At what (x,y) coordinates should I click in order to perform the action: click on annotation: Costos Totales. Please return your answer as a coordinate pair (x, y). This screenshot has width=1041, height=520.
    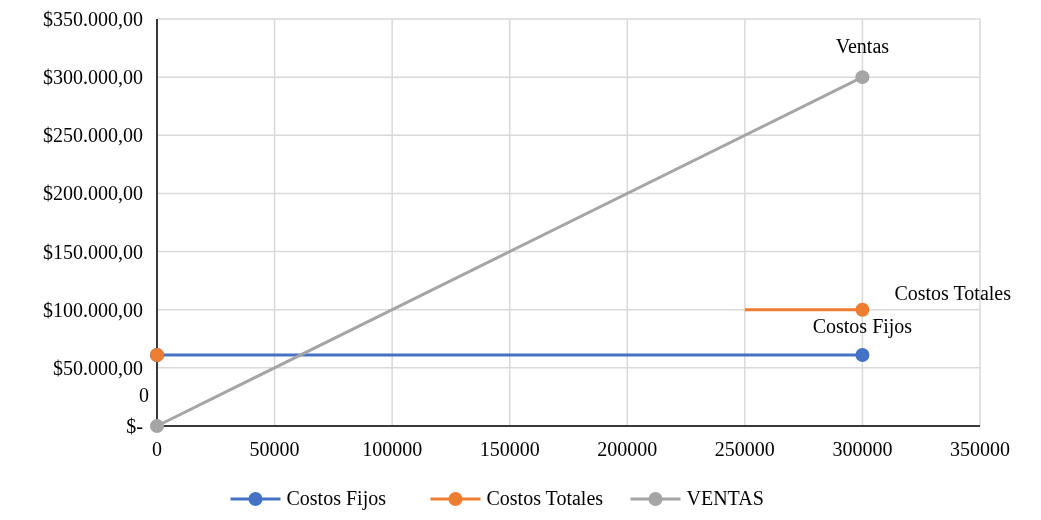
    Looking at the image, I should click on (953, 292).